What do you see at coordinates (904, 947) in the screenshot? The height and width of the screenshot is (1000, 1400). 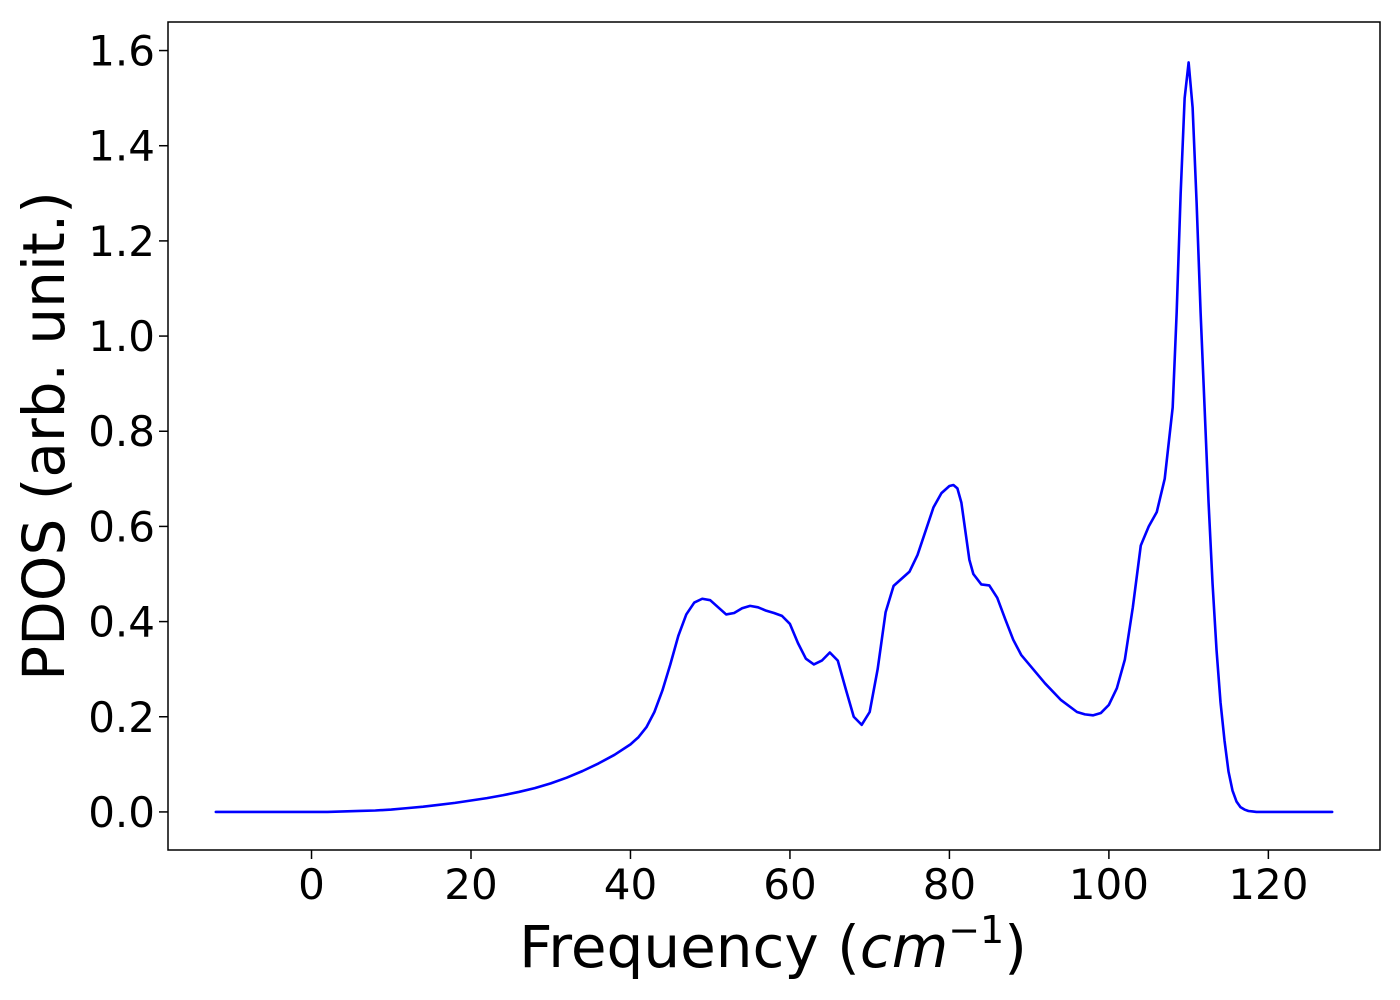 I see `x-axis-label-unit: cm` at bounding box center [904, 947].